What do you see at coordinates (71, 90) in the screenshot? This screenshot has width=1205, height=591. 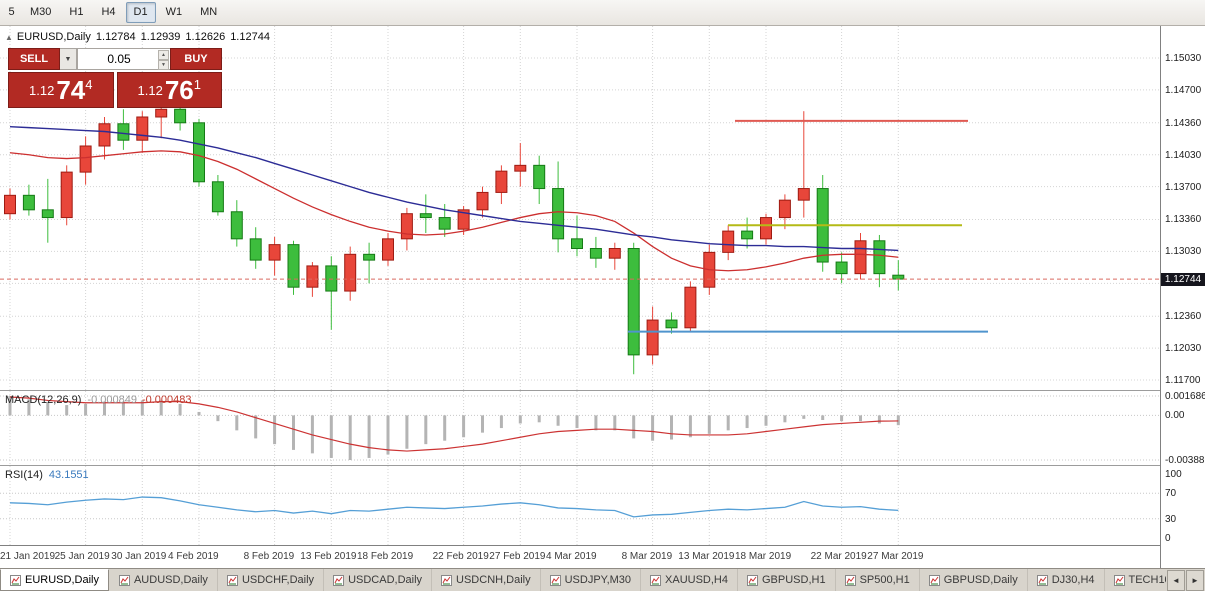 I see `sell-price-pips: 74` at bounding box center [71, 90].